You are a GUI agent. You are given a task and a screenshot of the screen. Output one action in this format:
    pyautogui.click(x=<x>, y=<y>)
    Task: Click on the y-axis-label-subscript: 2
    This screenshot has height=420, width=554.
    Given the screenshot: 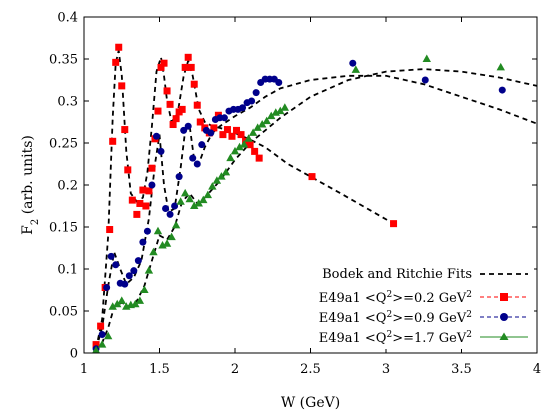 What is the action you would take?
    pyautogui.click(x=35, y=222)
    